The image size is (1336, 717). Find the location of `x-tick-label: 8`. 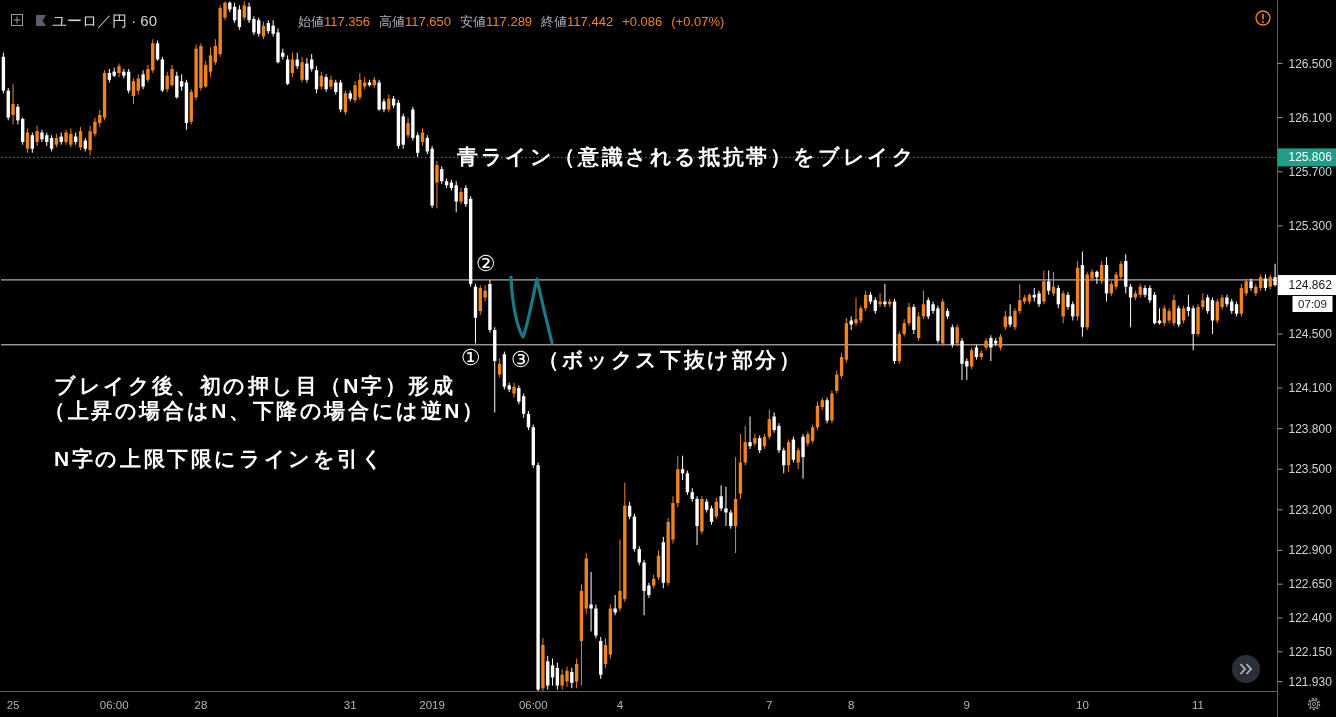

x-tick-label: 8 is located at coordinates (851, 705).